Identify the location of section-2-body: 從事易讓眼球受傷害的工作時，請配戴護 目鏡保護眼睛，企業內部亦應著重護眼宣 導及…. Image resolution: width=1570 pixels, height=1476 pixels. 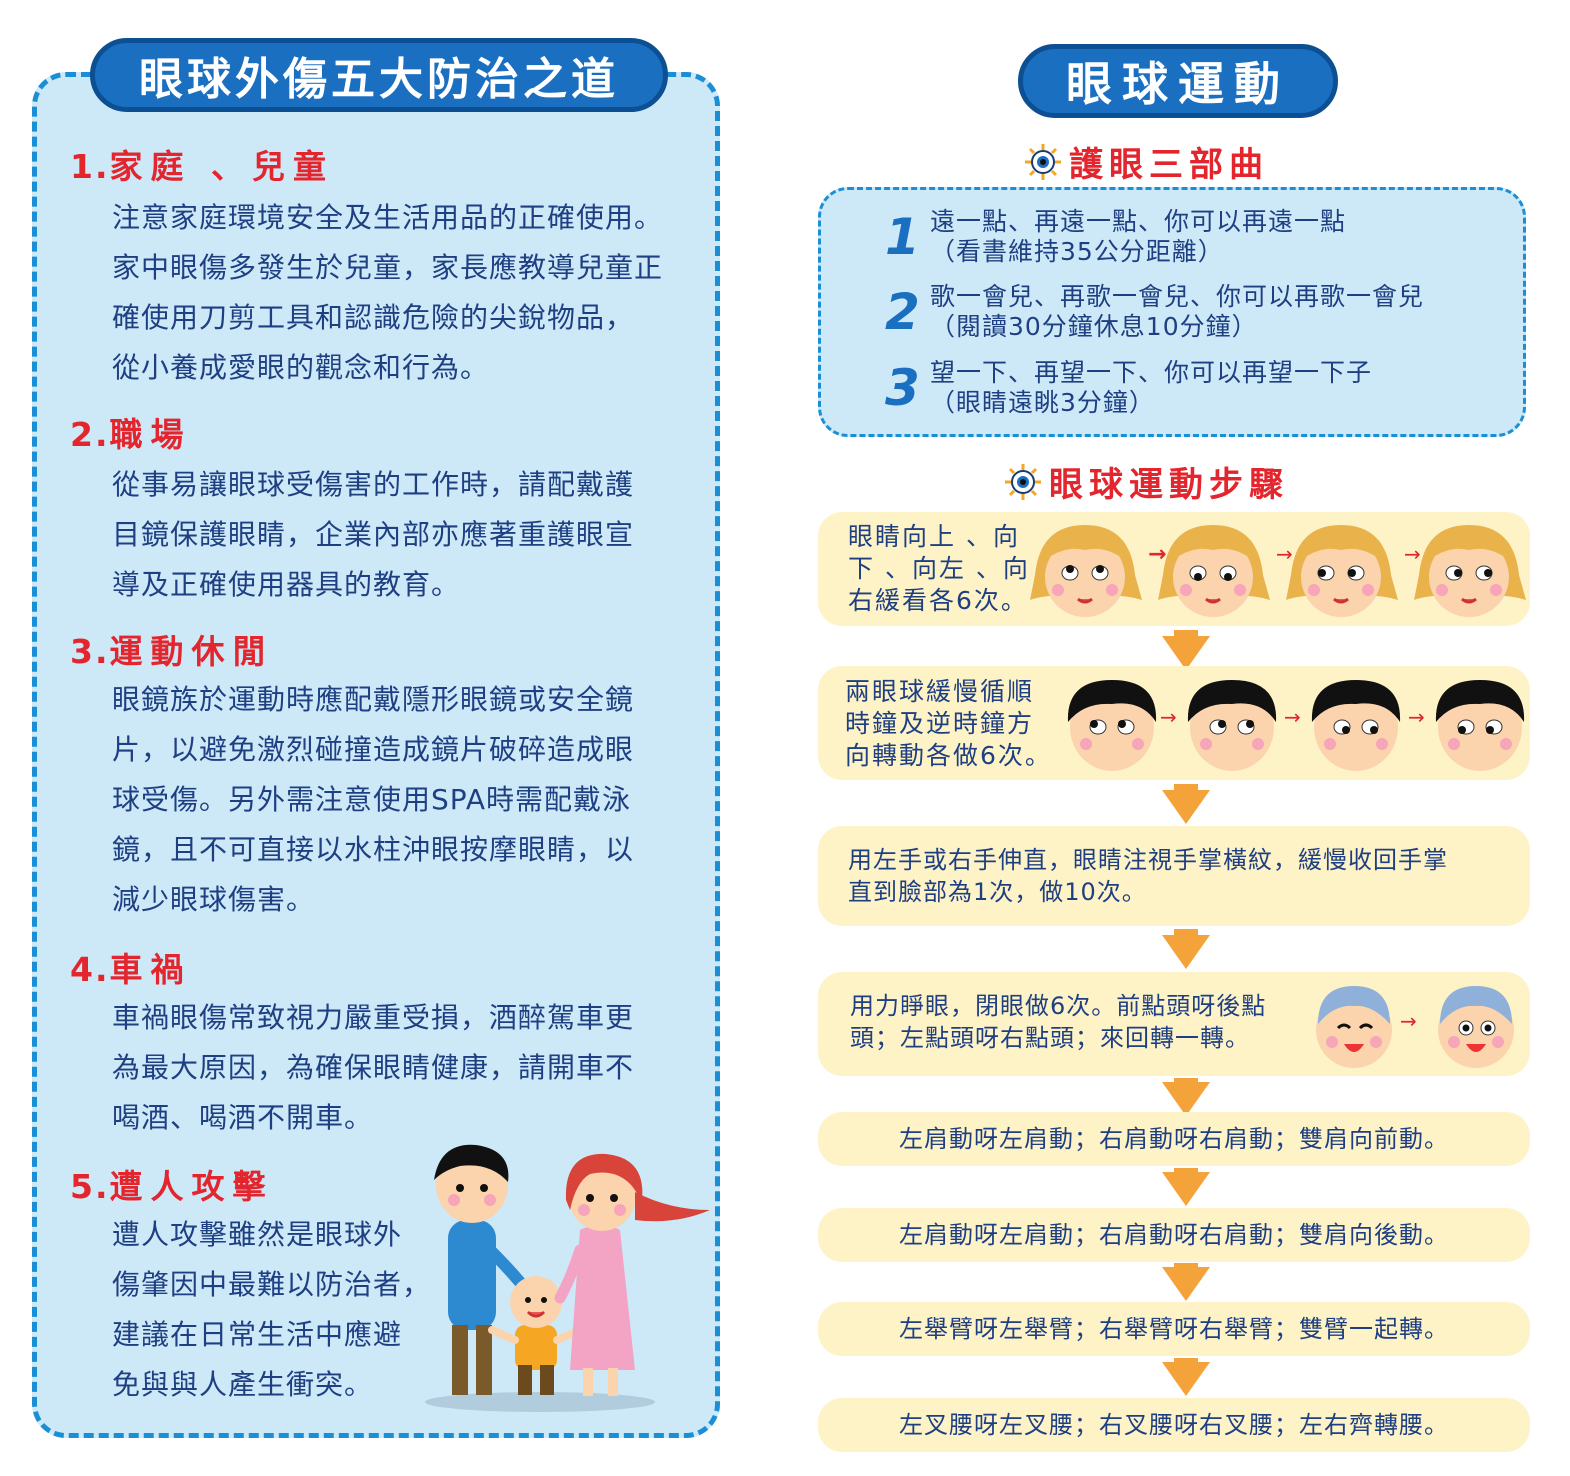
(373, 535).